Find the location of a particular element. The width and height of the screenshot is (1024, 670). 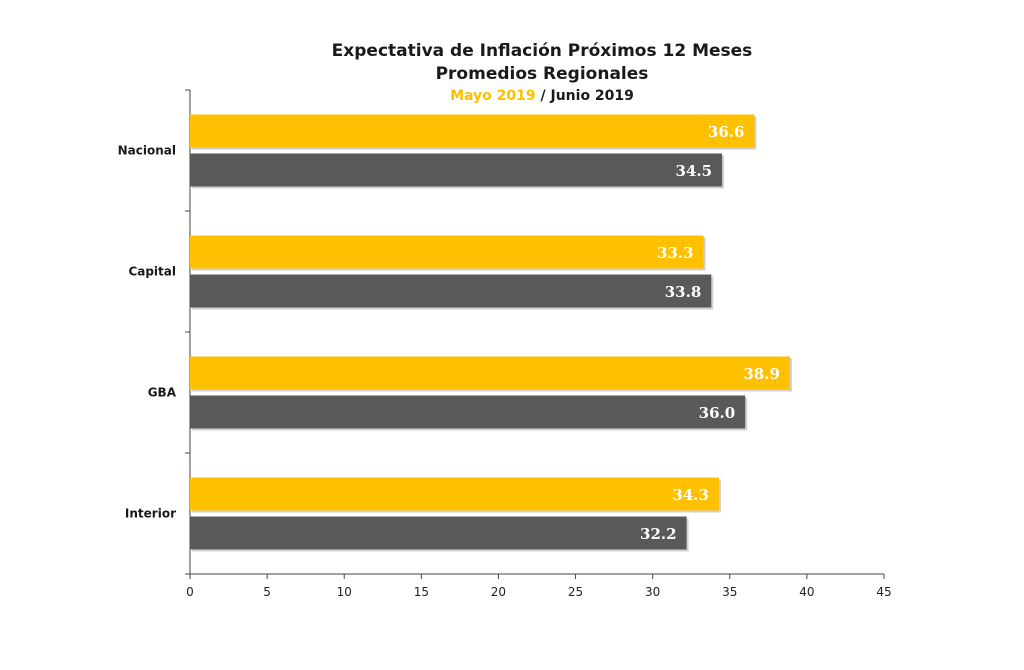

data-label: 33.3 is located at coordinates (675, 253).